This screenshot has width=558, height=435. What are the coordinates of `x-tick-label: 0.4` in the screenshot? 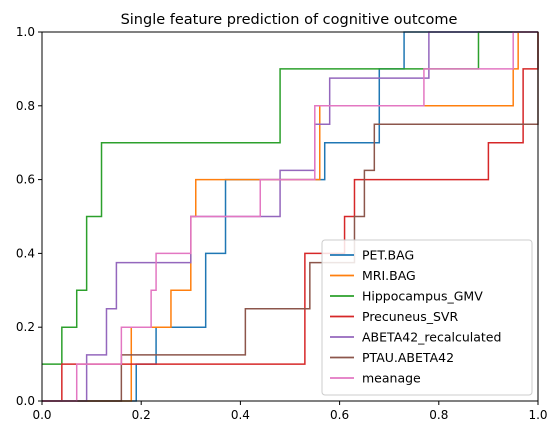 It's located at (240, 415).